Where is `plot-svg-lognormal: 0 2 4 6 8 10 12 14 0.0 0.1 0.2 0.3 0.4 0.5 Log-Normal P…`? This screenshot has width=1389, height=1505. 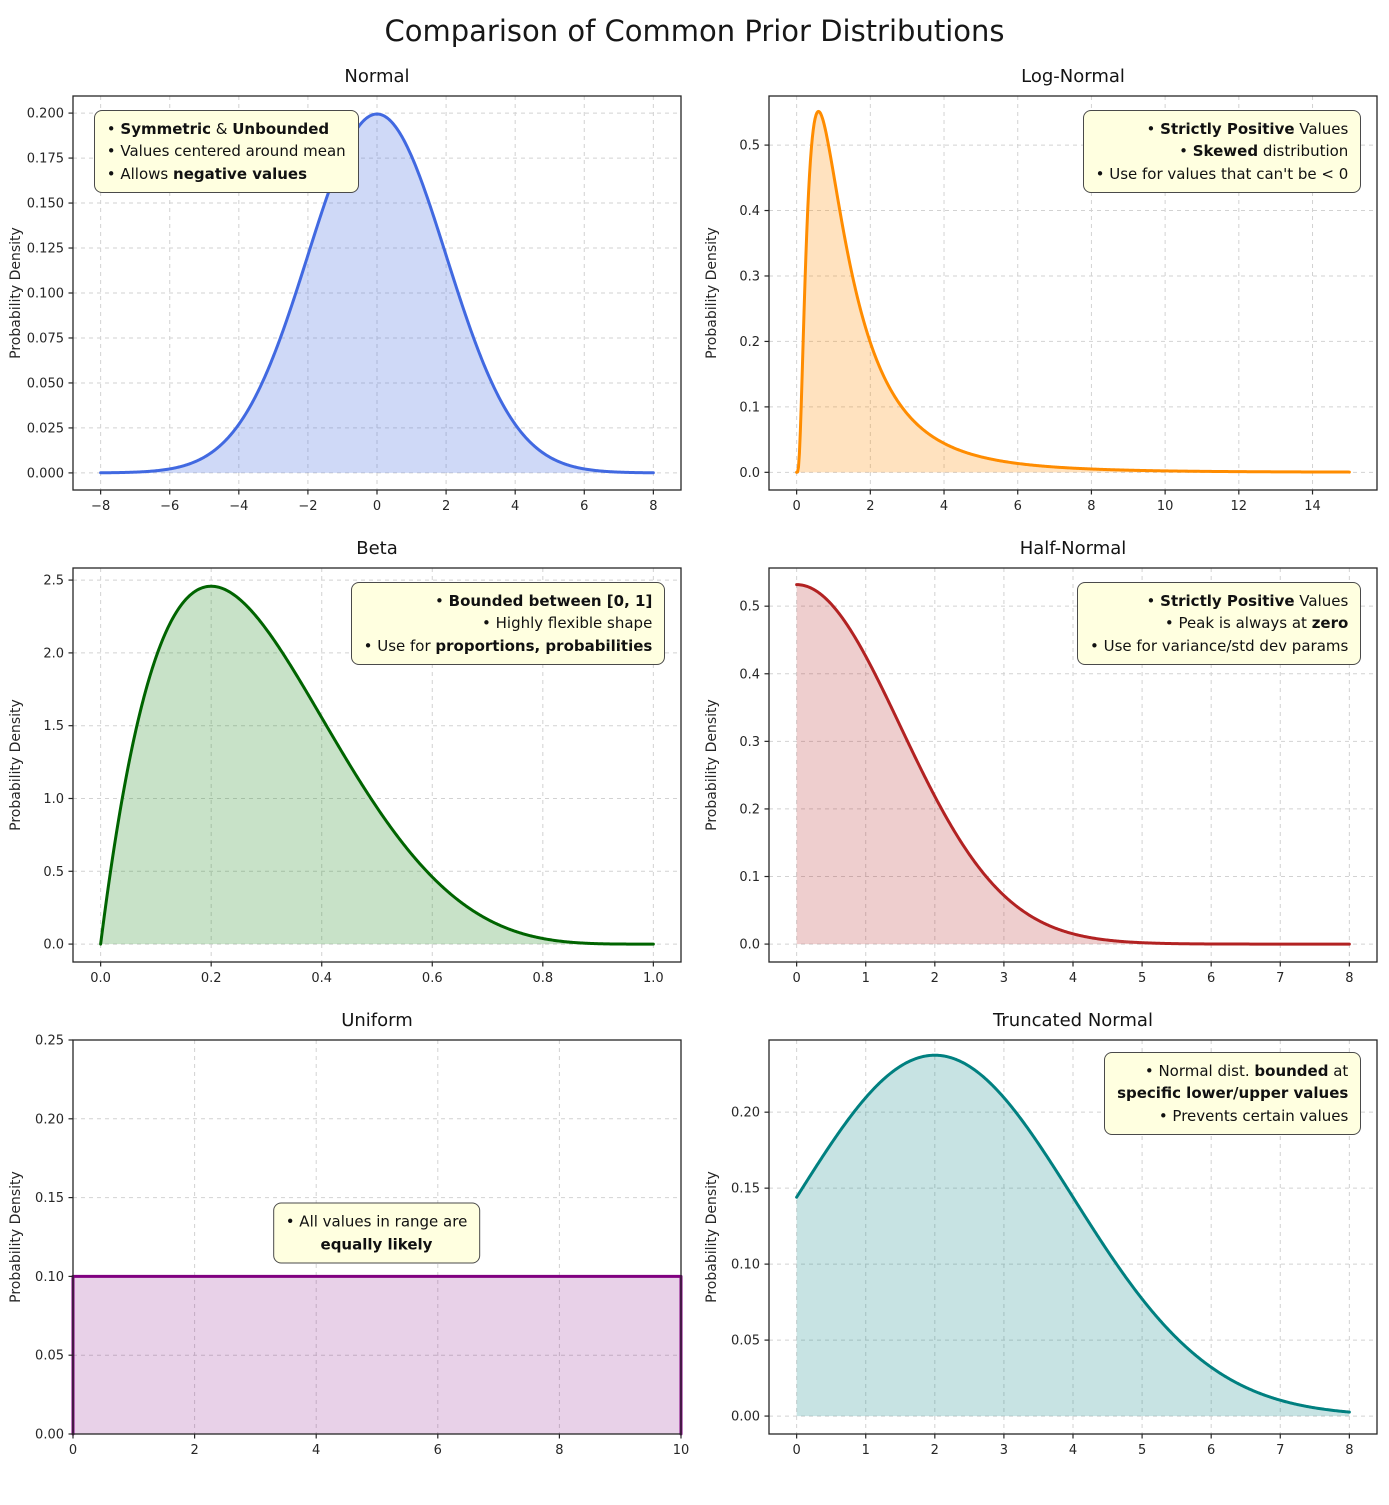
plot-svg-lognormal: 0 2 4 6 8 10 12 14 0.0 0.1 0.2 0.3 0.4 0.5 Log-Normal P… is located at coordinates (1041, 290).